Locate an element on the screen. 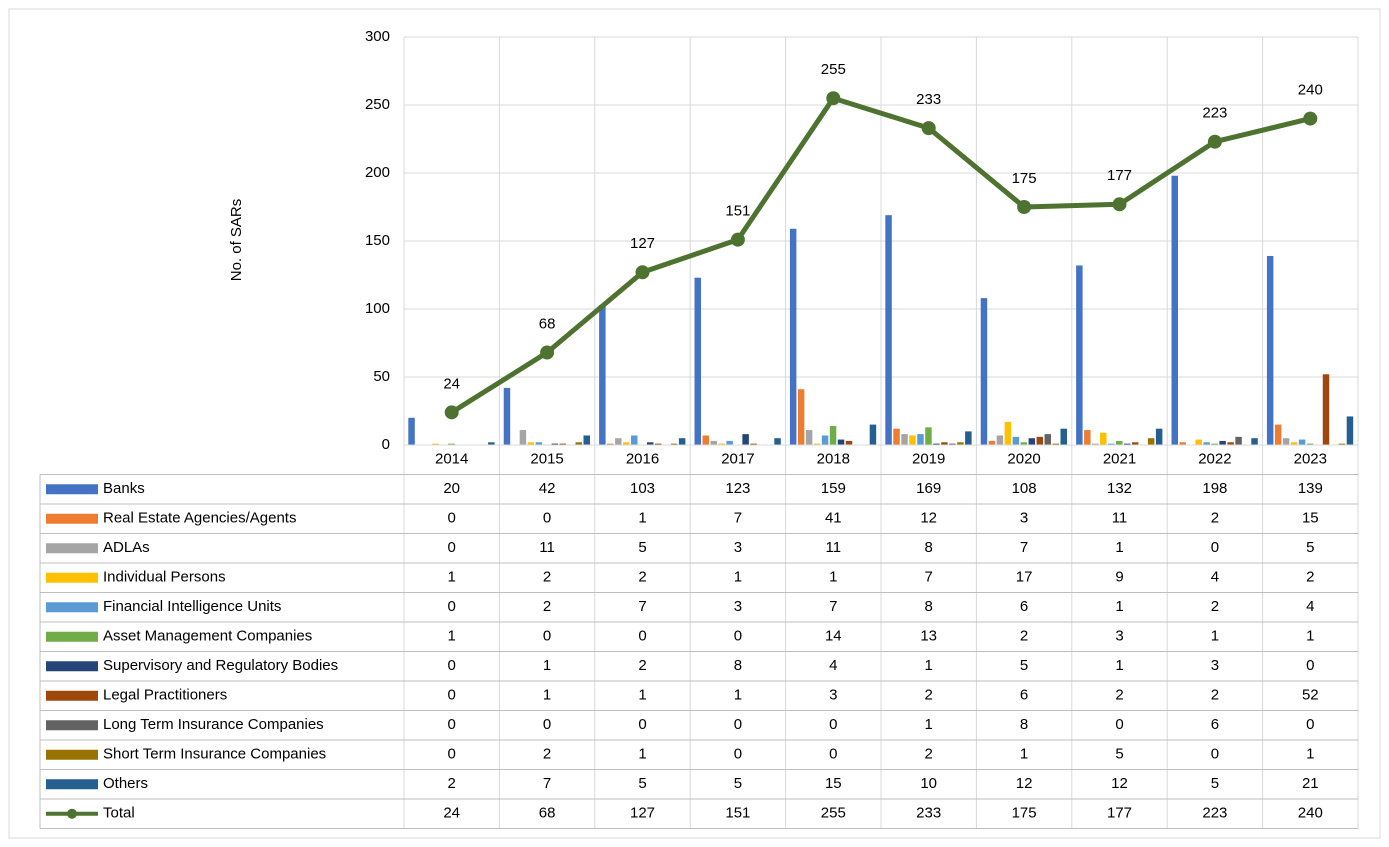 This screenshot has width=1389, height=847. legend-key is located at coordinates (72, 784).